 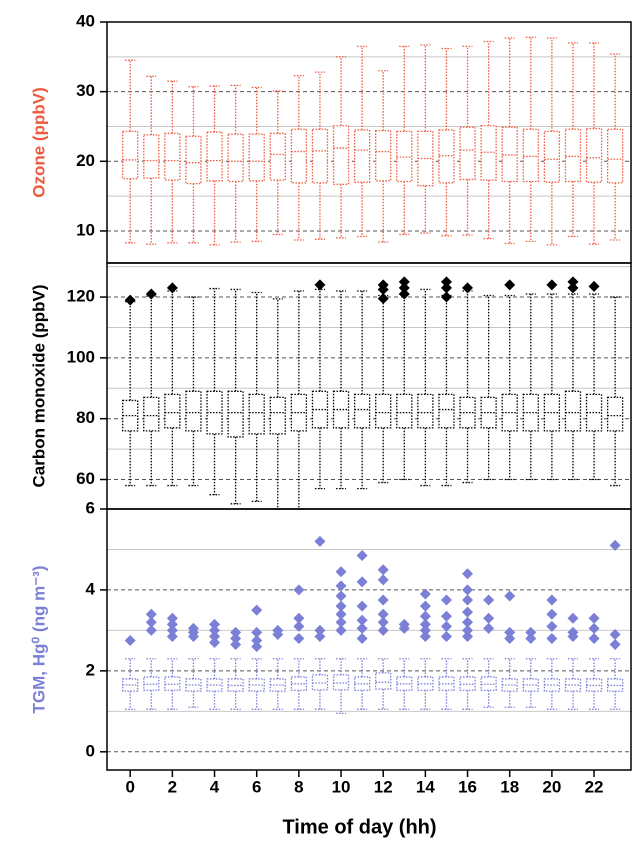 What do you see at coordinates (509, 786) in the screenshot?
I see `x-tick-label: 18` at bounding box center [509, 786].